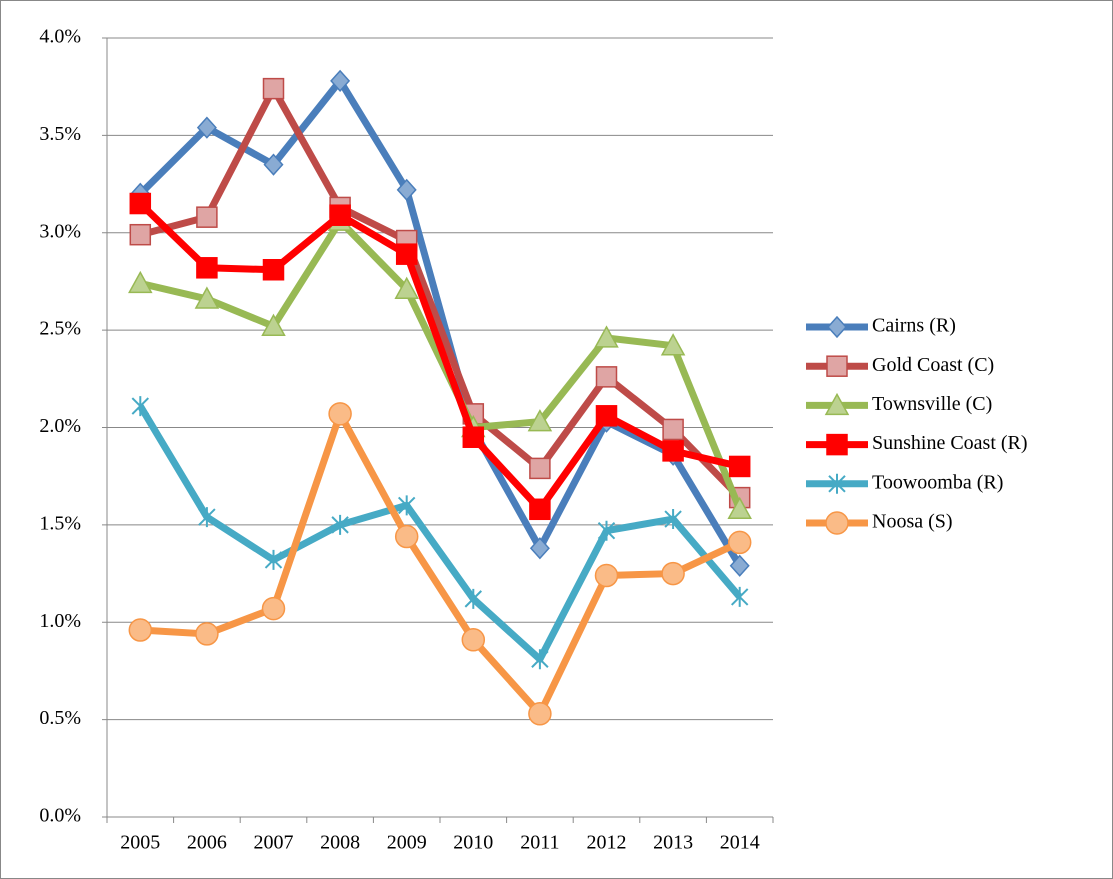 This screenshot has height=879, width=1113. What do you see at coordinates (60, 231) in the screenshot?
I see `y-tick-label: 3.0%` at bounding box center [60, 231].